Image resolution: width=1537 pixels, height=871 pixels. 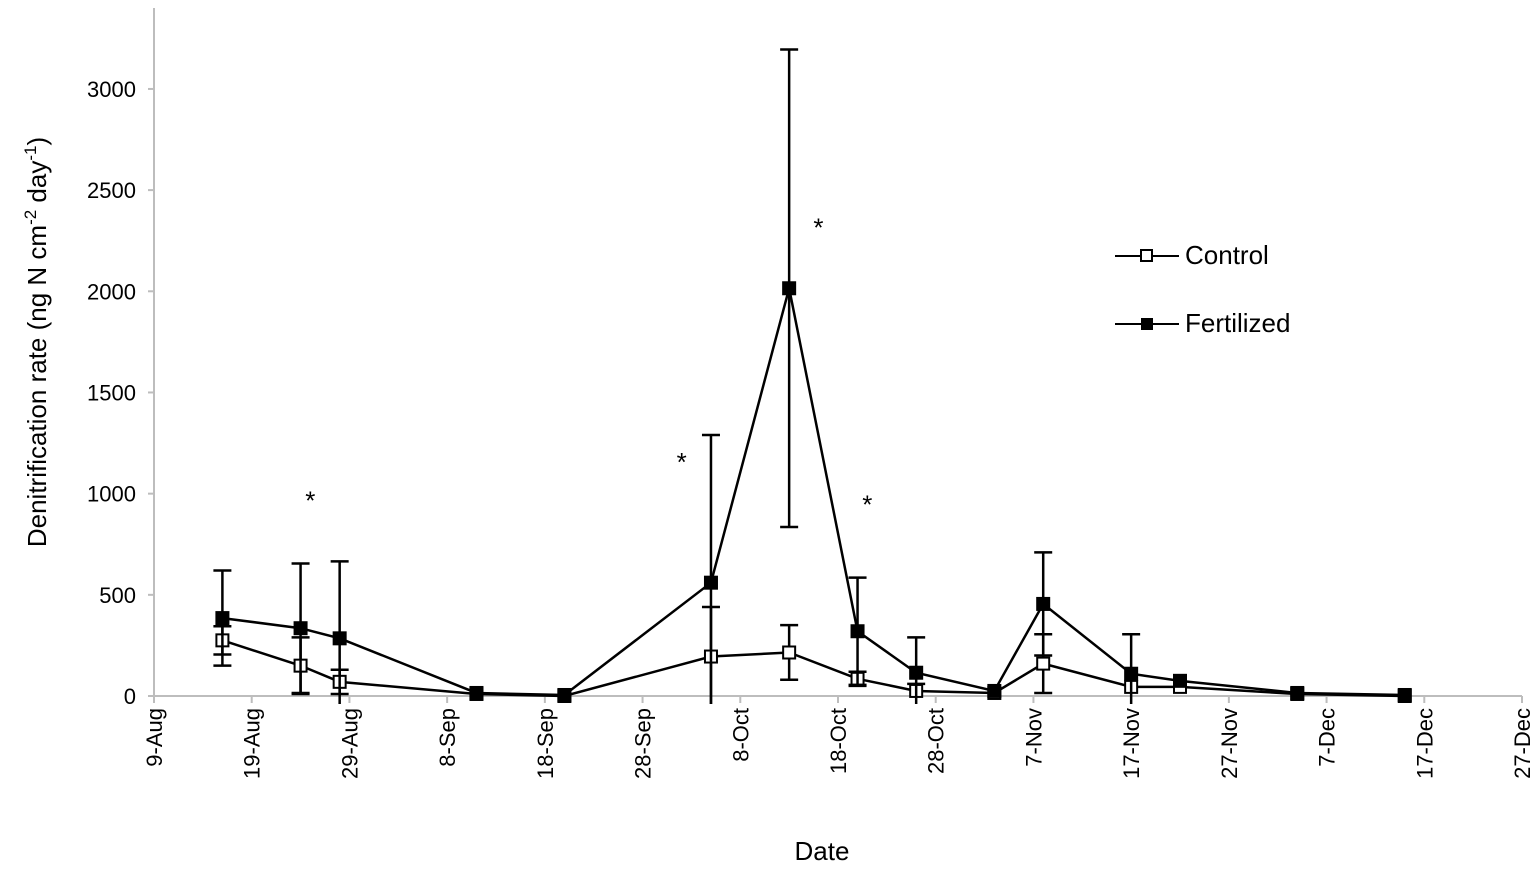 I want to click on legend-item-control: Control, so click(x=1192, y=255).